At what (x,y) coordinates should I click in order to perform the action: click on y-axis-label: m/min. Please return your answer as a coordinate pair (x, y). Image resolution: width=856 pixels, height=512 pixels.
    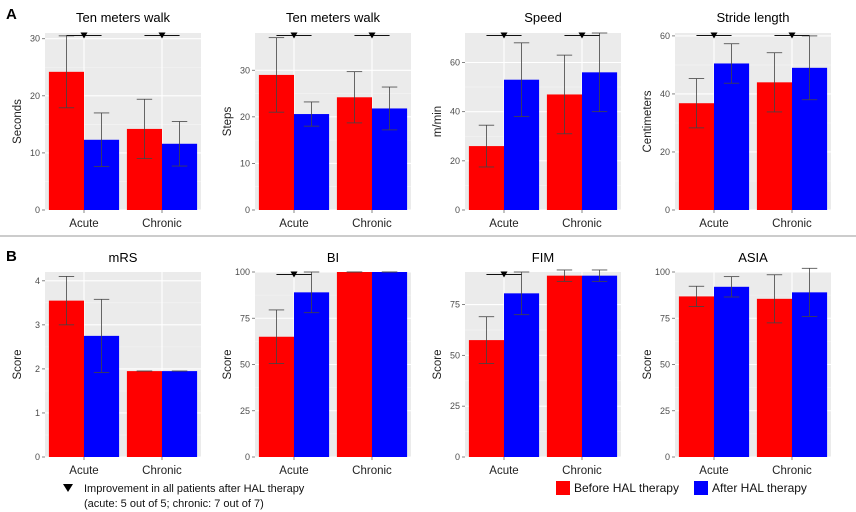
    Looking at the image, I should click on (438, 121).